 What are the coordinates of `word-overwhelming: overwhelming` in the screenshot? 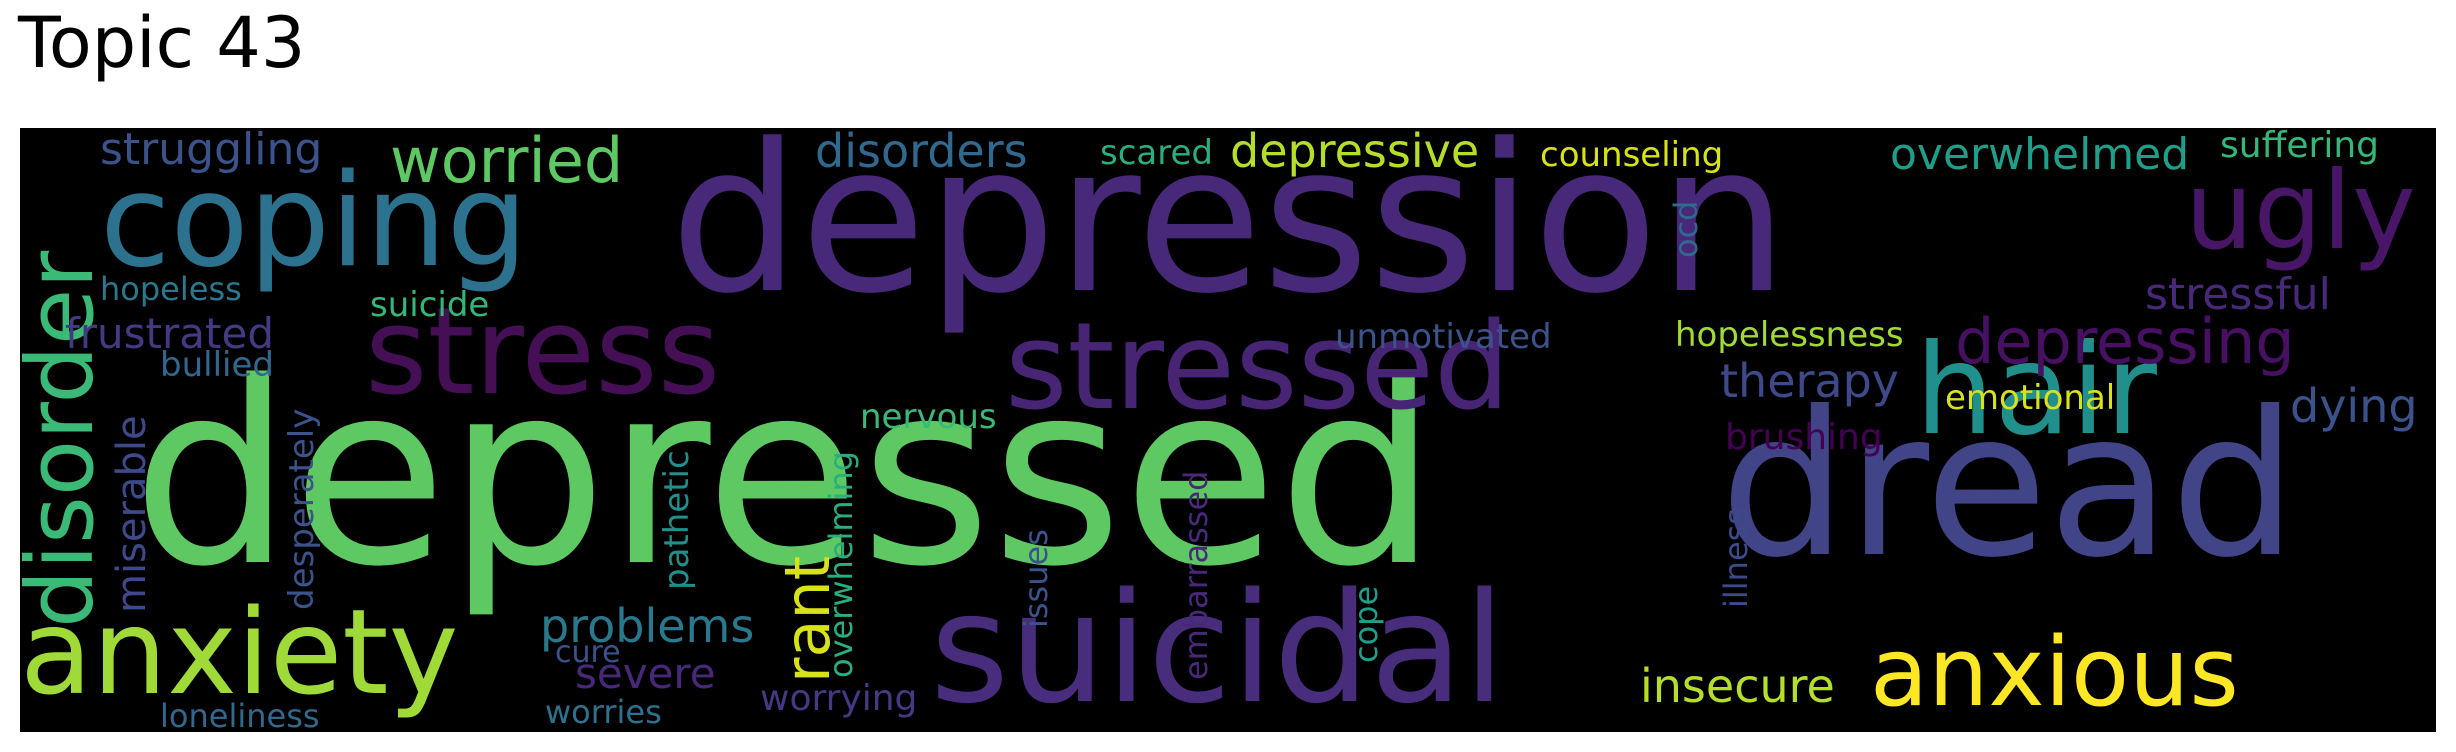 It's located at (841, 564).